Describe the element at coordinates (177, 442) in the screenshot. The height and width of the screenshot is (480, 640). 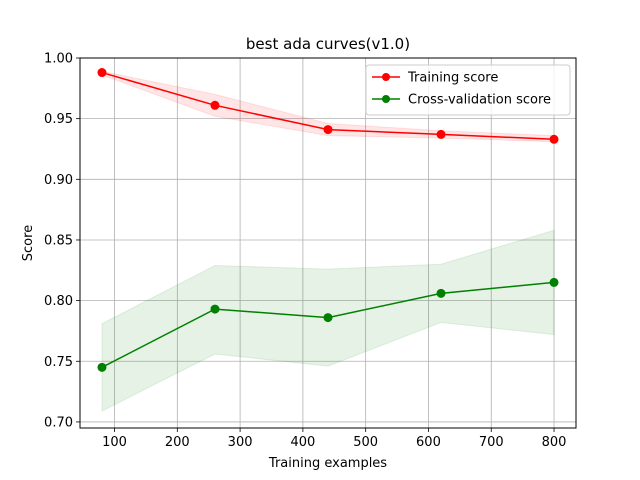
I see `x-tick-label: 200` at that location.